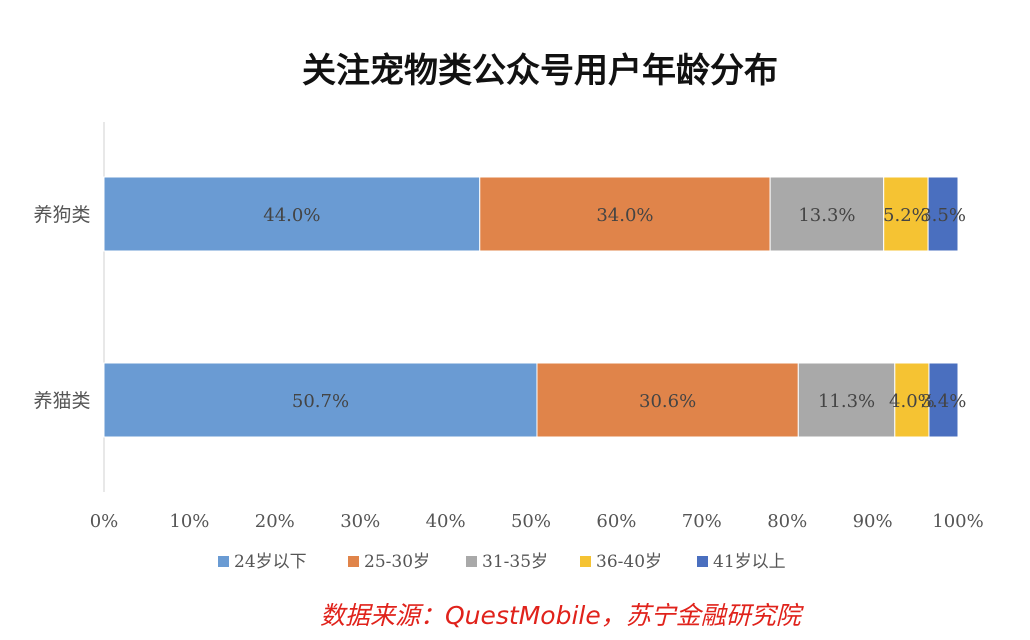 The height and width of the screenshot is (640, 1030). Describe the element at coordinates (61, 215) in the screenshot. I see `category-label-0: 养狗类` at that location.